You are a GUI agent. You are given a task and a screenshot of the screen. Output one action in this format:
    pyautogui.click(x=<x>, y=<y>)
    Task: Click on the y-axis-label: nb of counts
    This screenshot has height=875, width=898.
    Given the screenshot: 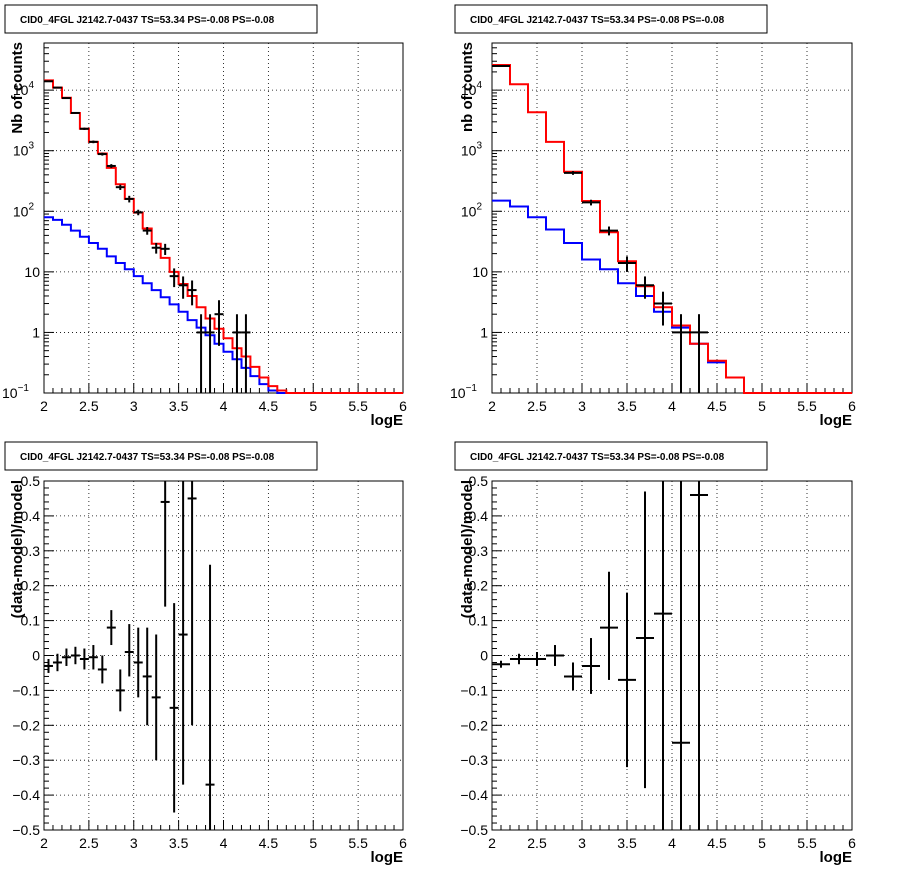 What is the action you would take?
    pyautogui.click(x=467, y=87)
    